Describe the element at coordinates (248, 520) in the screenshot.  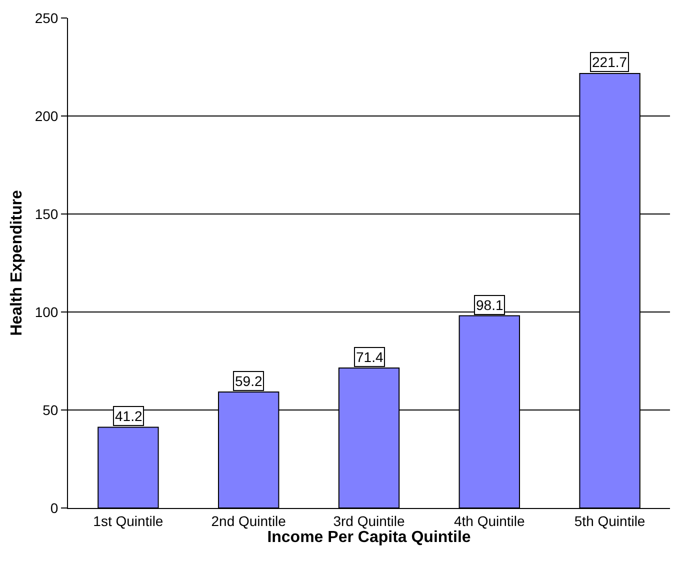
I see `x-tick-label: 2nd Quintile` at that location.